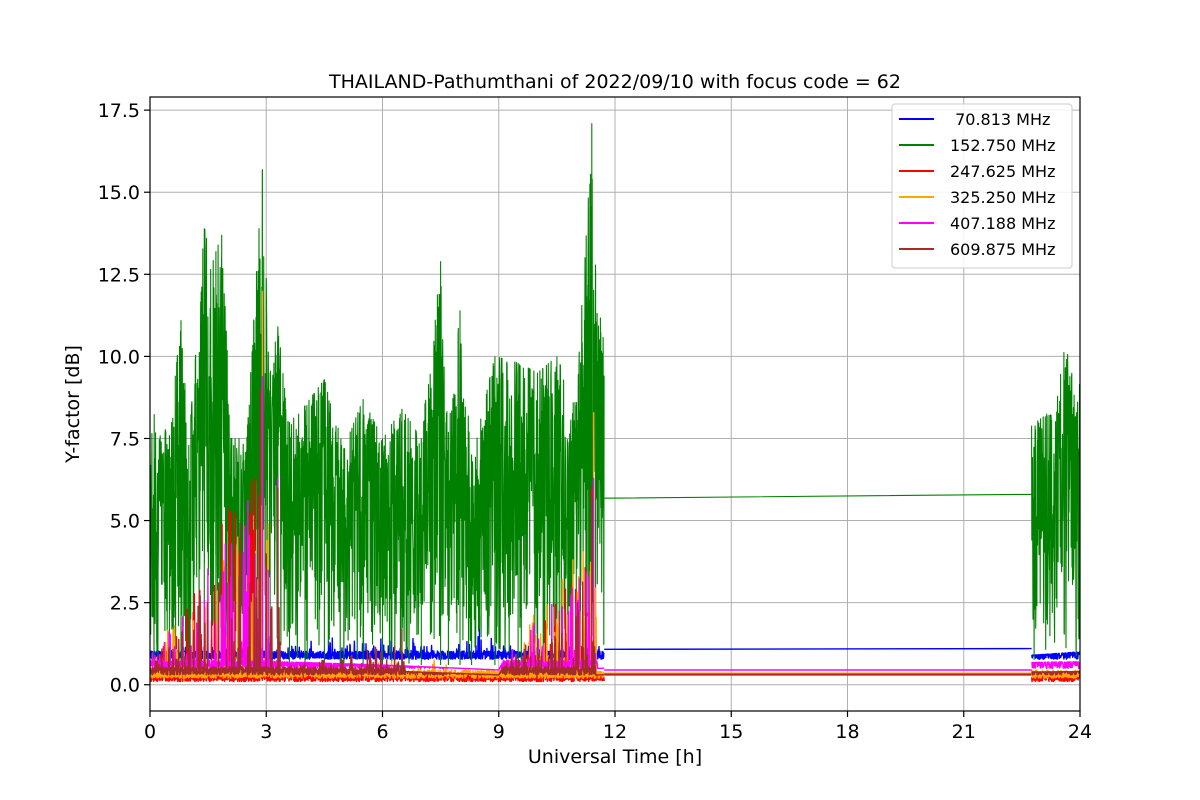 The image size is (1200, 800). Describe the element at coordinates (119, 275) in the screenshot. I see `y-tick-label: 12.5` at that location.